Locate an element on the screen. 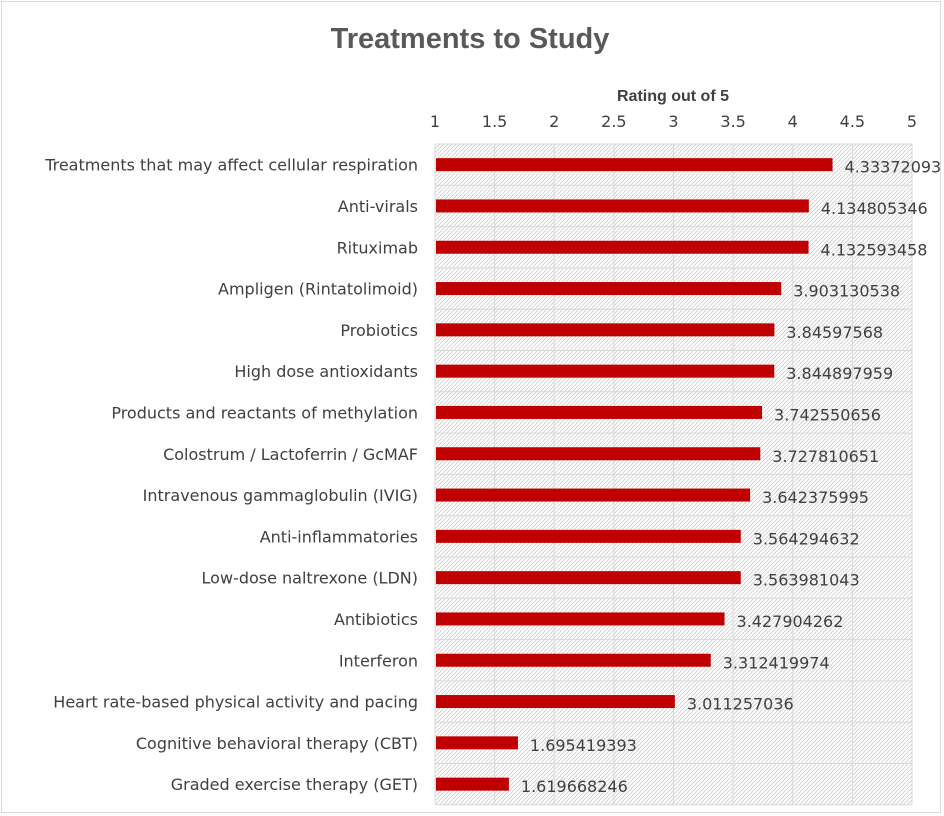  data-label: 1.695419393 is located at coordinates (583, 745).